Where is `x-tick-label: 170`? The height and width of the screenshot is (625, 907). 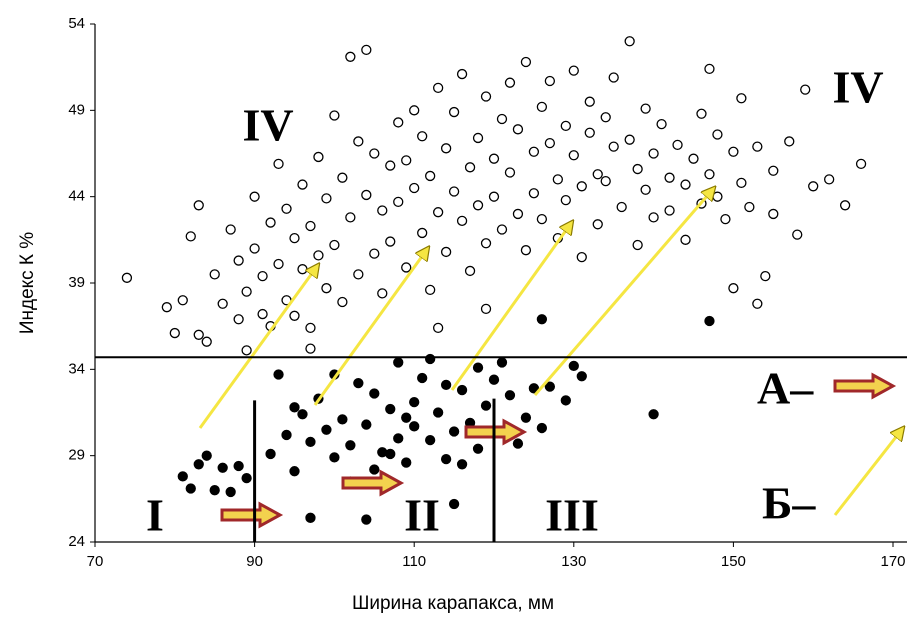 x-tick-label: 170 is located at coordinates (892, 561).